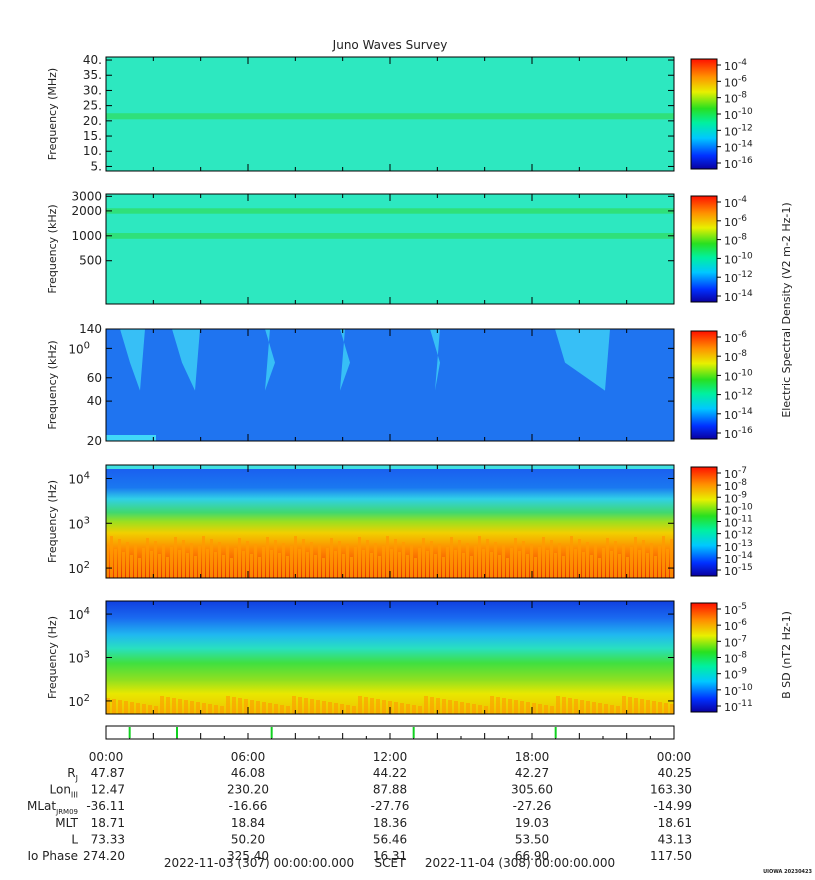 This screenshot has height=880, width=815. I want to click on panel-background, so click(390, 657).